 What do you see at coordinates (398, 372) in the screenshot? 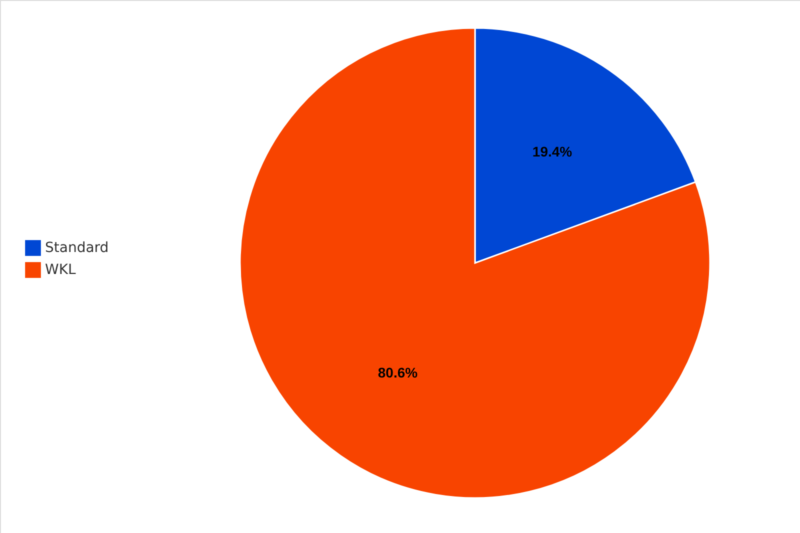
I see `data-label: 80.6%` at bounding box center [398, 372].